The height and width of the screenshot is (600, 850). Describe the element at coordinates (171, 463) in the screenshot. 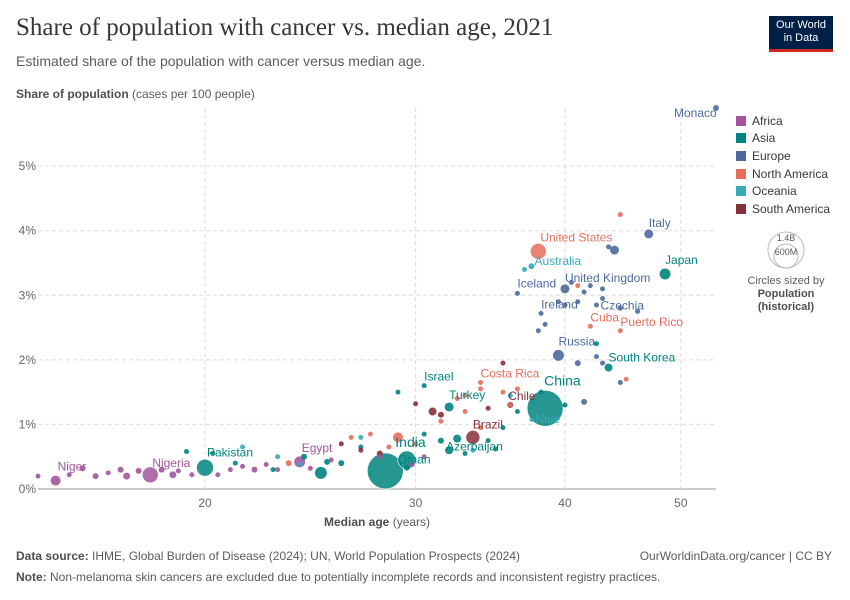

I see `label-nigeria: Nigeria` at that location.